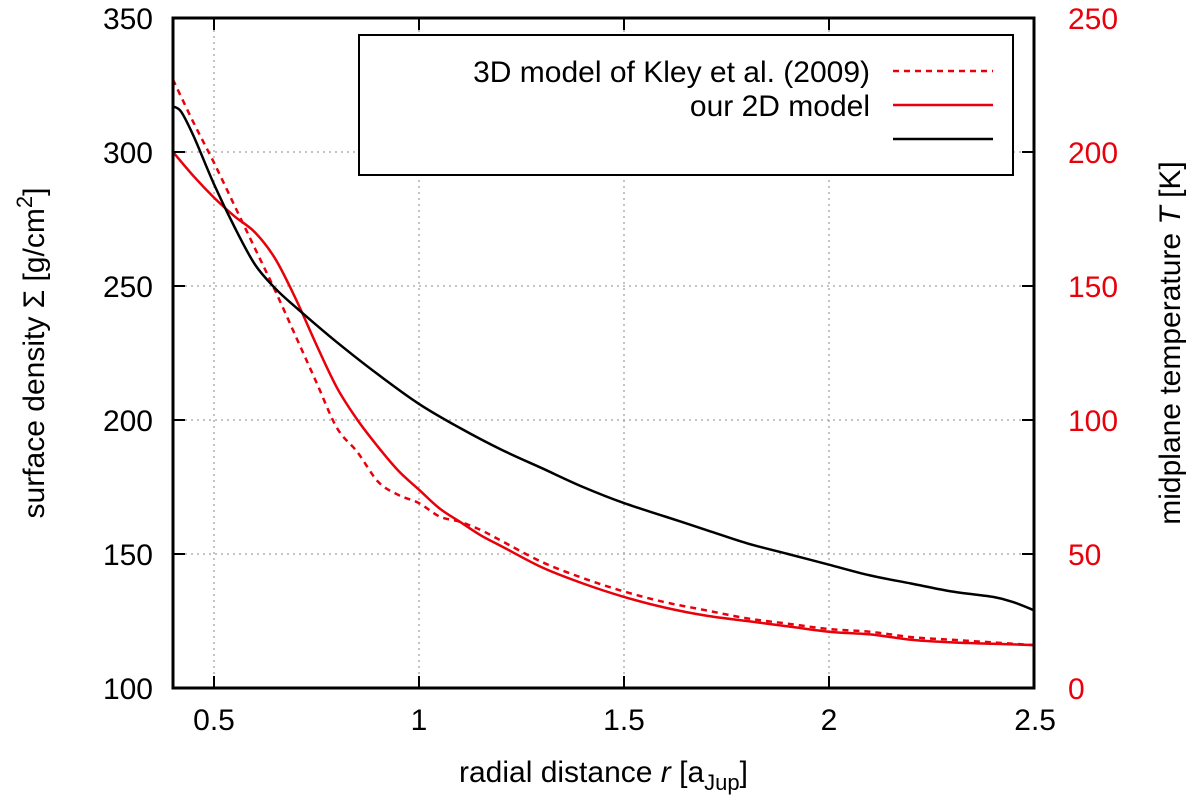  I want to click on y-left-tick-label: 100, so click(128, 689).